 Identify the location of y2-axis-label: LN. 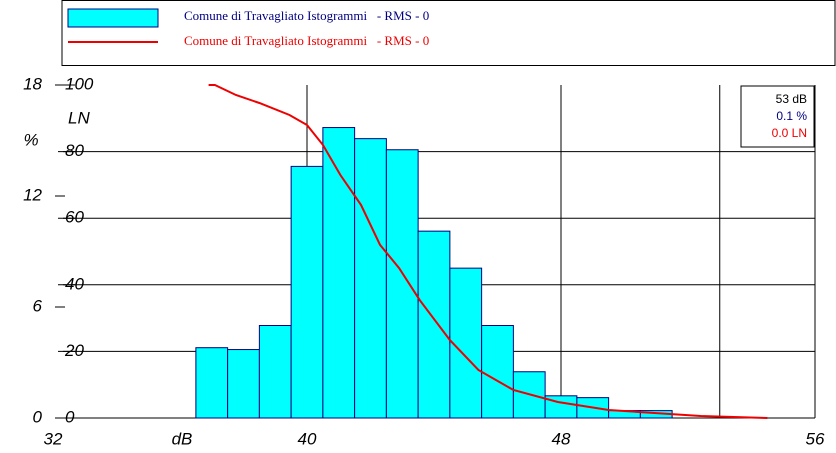
(79, 117).